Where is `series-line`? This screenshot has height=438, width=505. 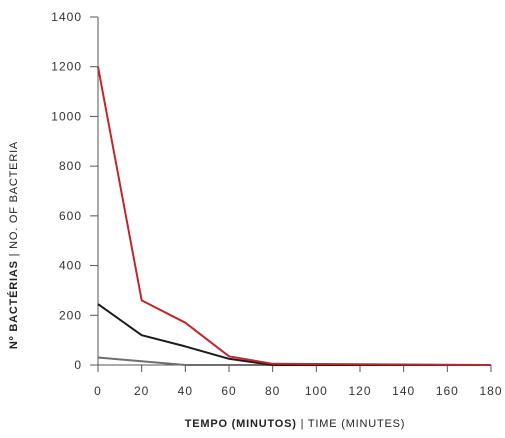 series-line is located at coordinates (294, 334).